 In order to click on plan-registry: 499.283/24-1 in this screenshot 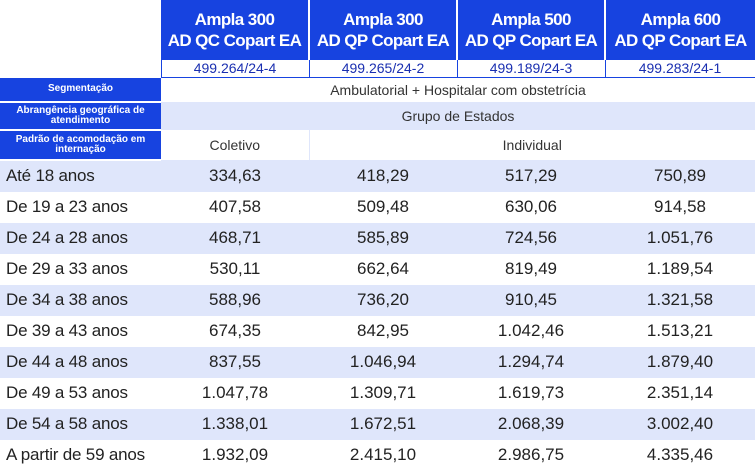, I will do `click(679, 69)`.